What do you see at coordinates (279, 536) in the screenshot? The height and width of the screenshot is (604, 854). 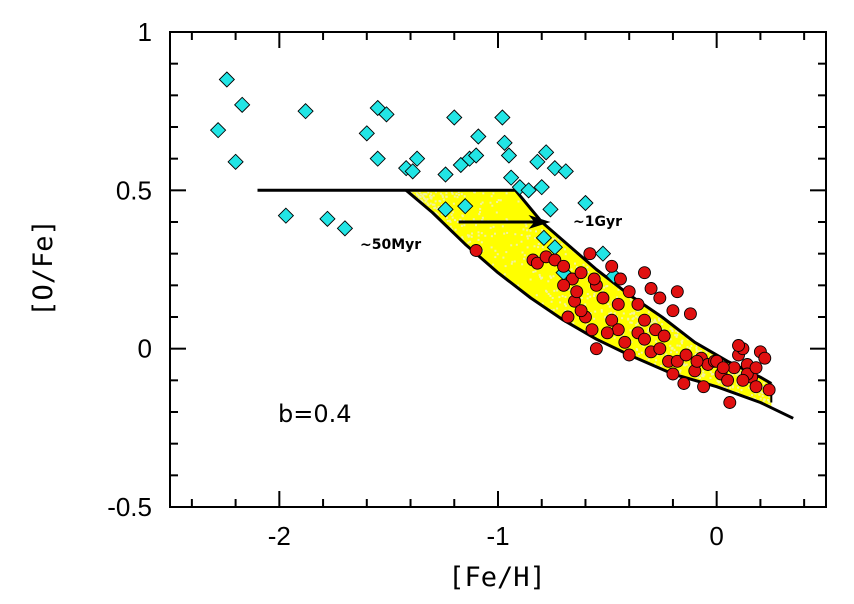 I see `x-tick-label: -2` at bounding box center [279, 536].